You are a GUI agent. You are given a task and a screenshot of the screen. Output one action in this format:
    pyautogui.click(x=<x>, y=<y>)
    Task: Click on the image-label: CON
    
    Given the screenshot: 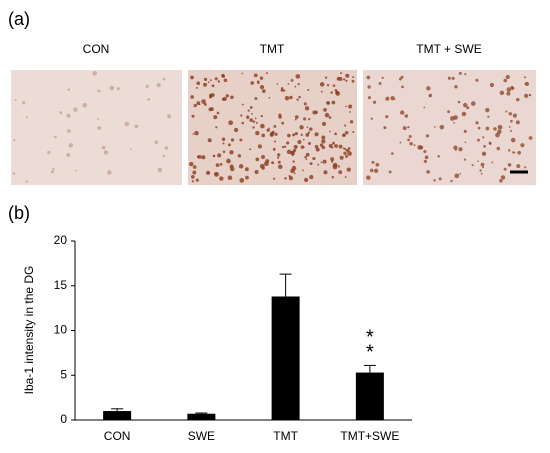 What is the action you would take?
    pyautogui.click(x=96, y=49)
    